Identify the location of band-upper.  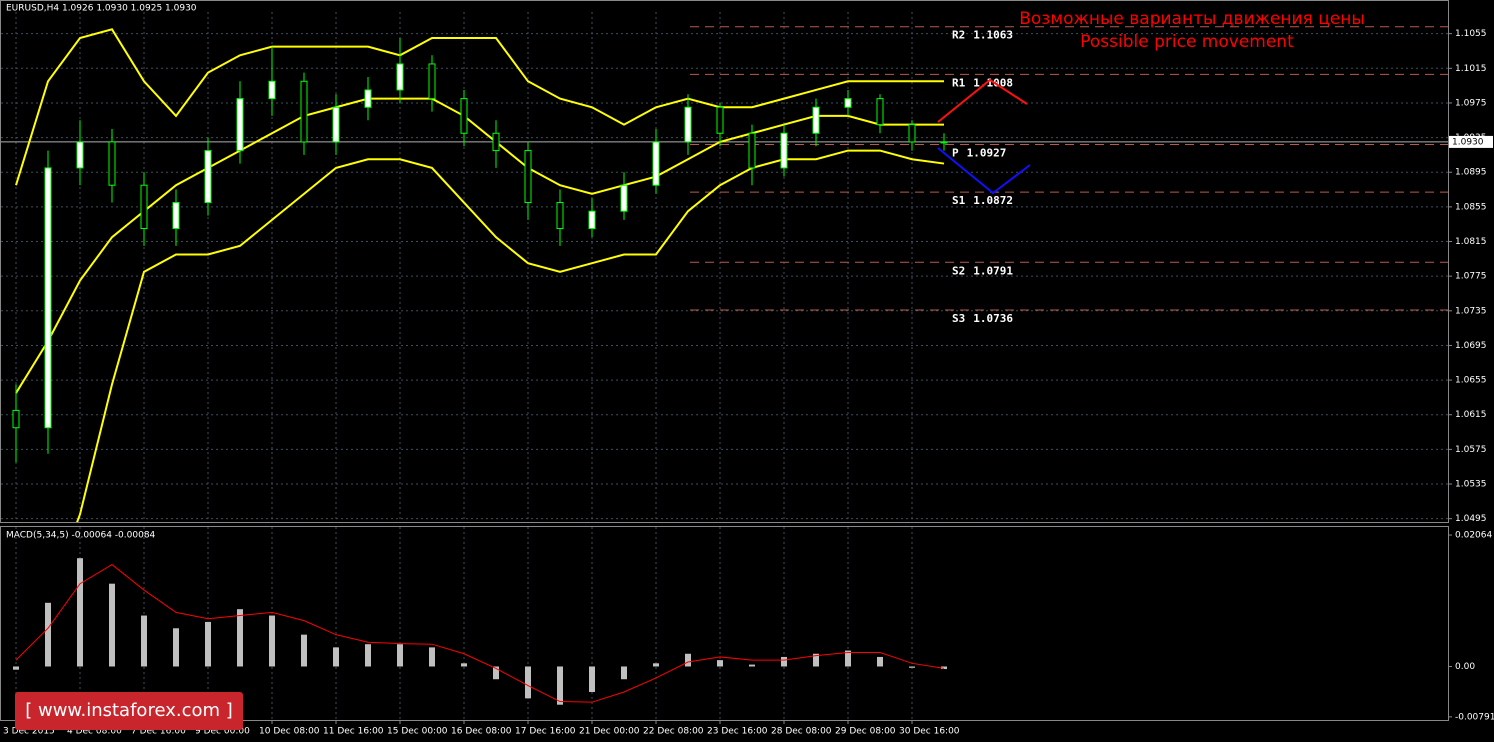
(479, 107).